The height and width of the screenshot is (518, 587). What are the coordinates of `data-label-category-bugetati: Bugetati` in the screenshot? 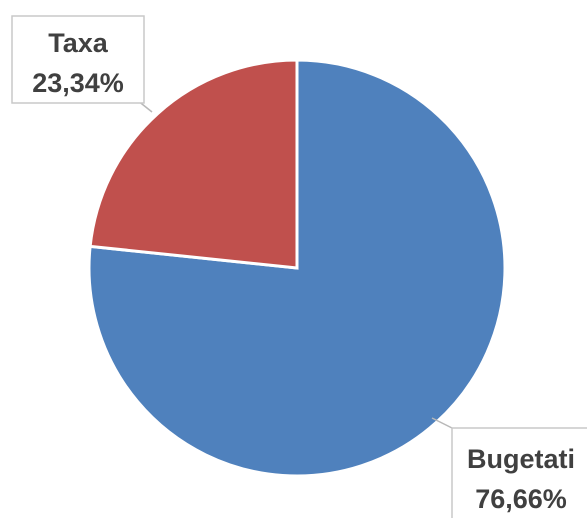 It's located at (521, 459).